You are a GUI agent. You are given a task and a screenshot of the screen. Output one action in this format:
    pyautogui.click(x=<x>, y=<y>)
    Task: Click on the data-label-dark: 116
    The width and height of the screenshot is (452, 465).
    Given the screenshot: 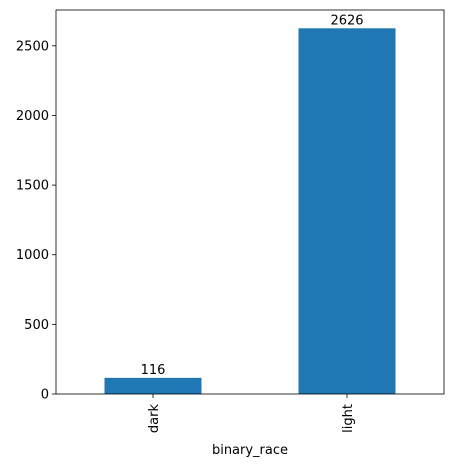 What is the action you would take?
    pyautogui.click(x=153, y=370)
    